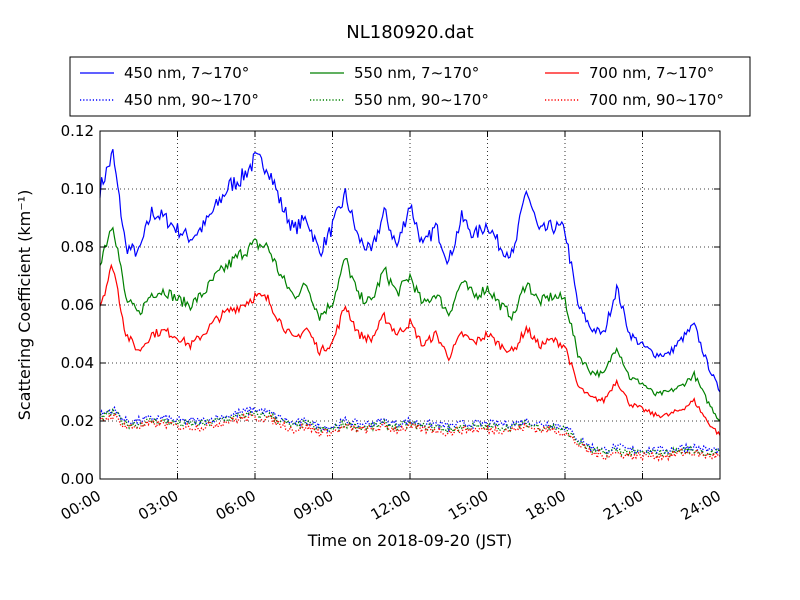 This screenshot has width=800, height=600. Describe the element at coordinates (77, 189) in the screenshot. I see `y-tick-label: 0.10` at that location.